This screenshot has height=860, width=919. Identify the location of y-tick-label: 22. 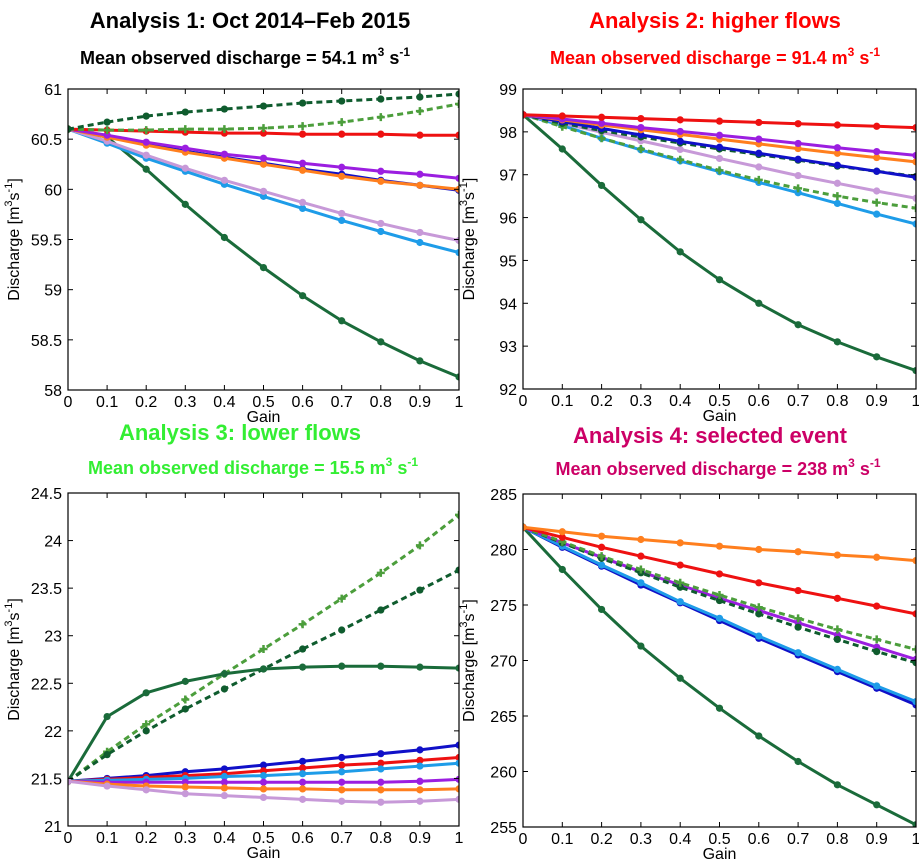
(53, 732).